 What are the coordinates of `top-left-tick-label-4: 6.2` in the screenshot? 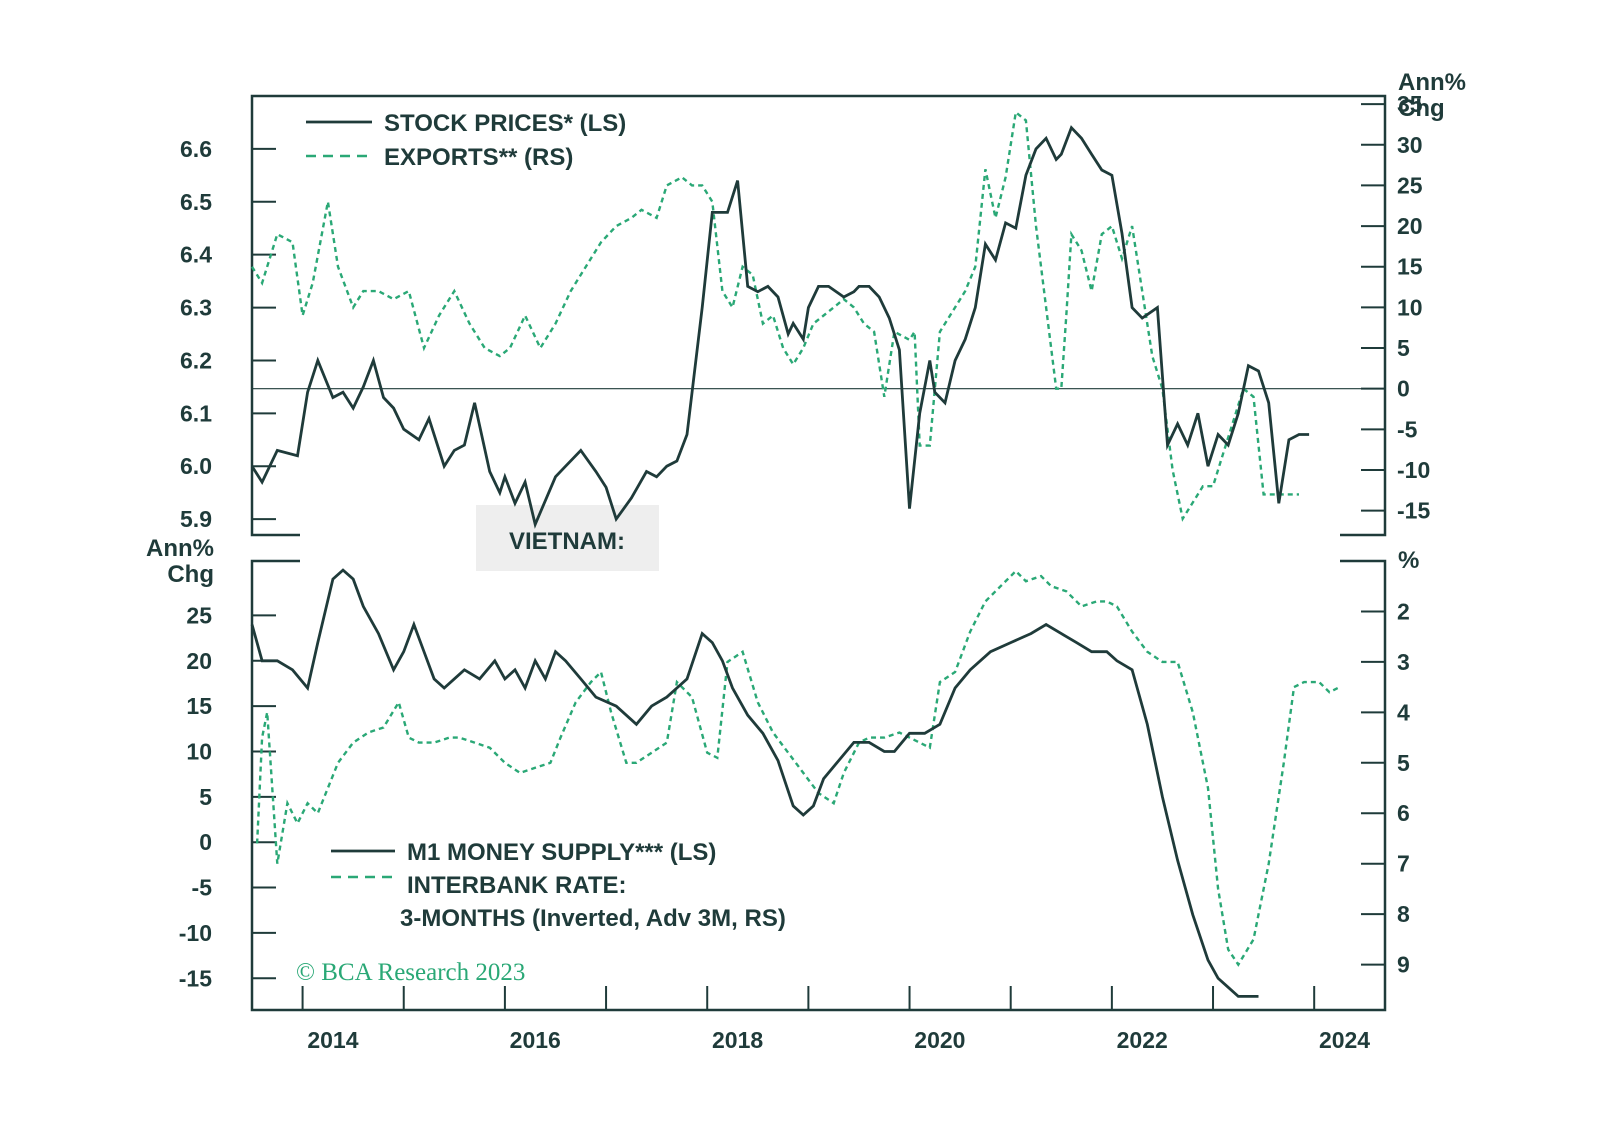 It's located at (196, 360).